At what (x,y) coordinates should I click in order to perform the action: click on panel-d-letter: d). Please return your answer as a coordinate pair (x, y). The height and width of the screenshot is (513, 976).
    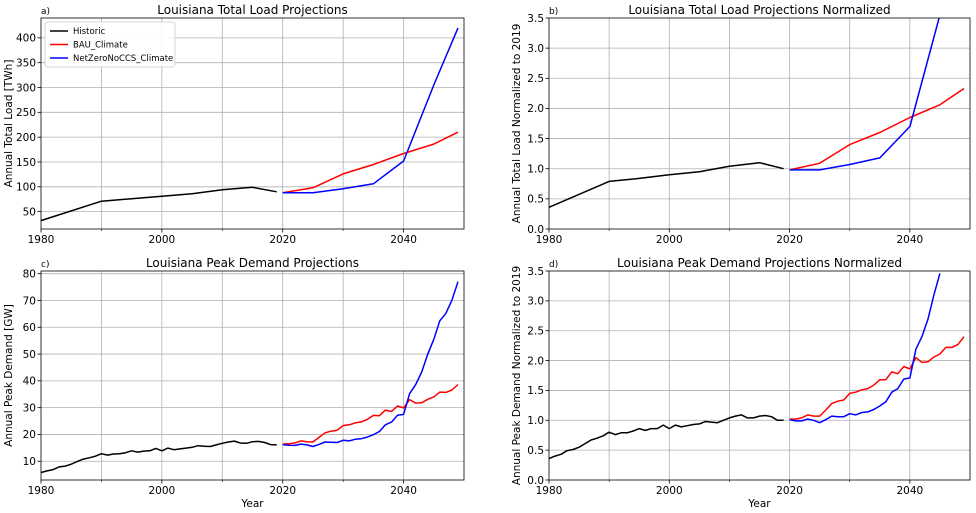
    Looking at the image, I should click on (553, 265).